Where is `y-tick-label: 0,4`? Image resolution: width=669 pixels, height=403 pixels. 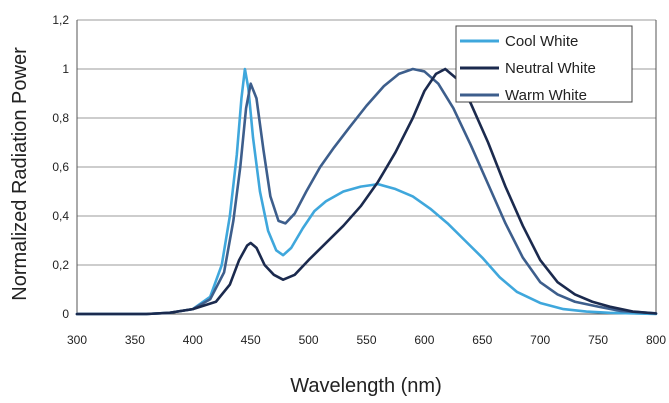 y-tick-label: 0,4 is located at coordinates (60, 216).